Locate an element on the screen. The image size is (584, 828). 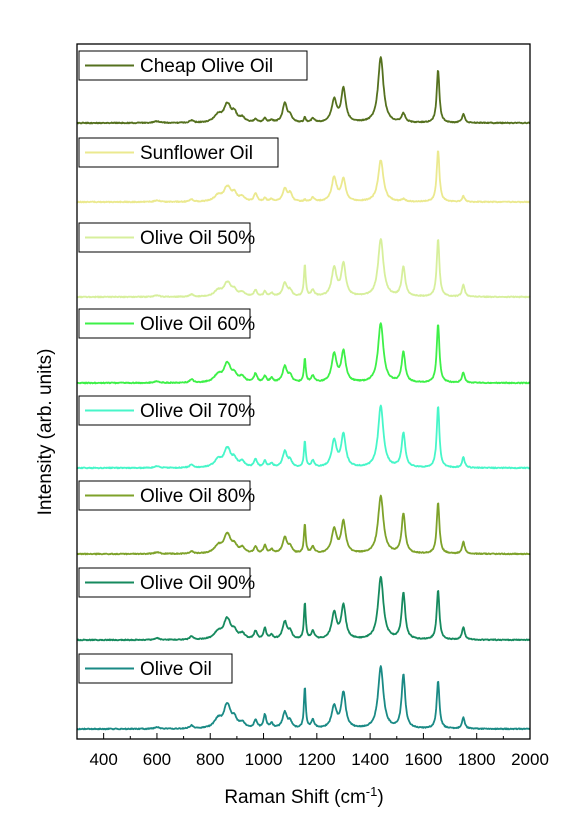
legend-item: Olive Oil 70% is located at coordinates (166, 410).